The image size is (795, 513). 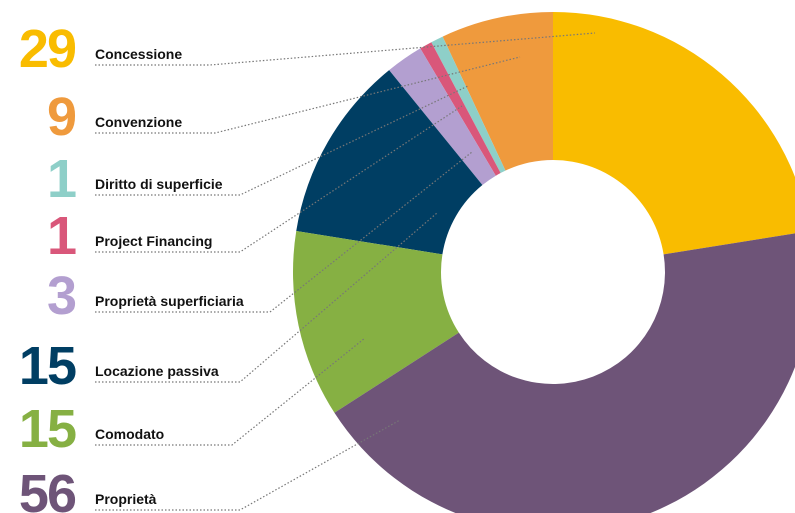 I want to click on category-label: Concessione, so click(x=138, y=54).